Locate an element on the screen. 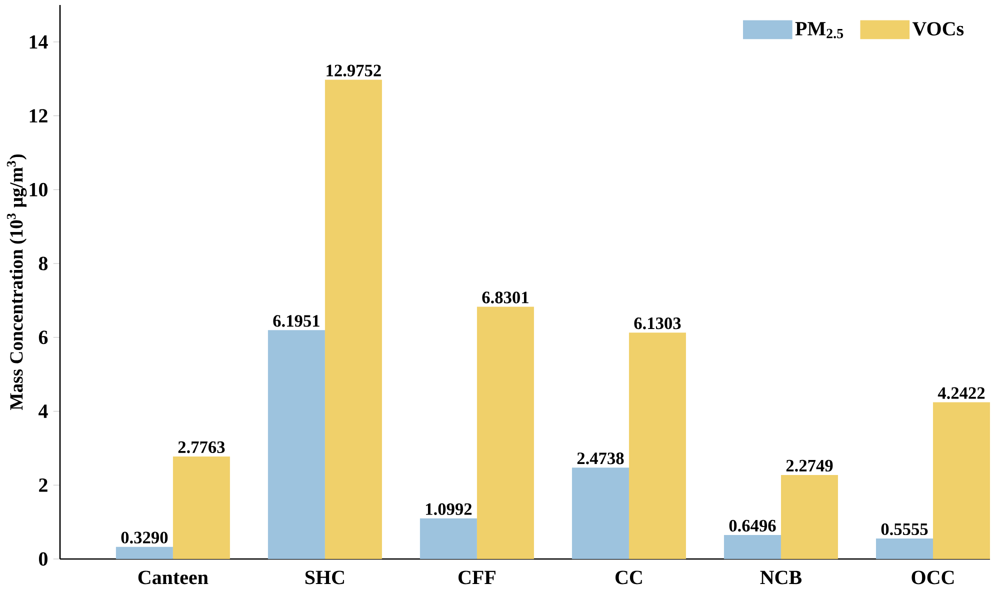  legend-label: PM$_{2.5}$ is located at coordinates (819, 30).